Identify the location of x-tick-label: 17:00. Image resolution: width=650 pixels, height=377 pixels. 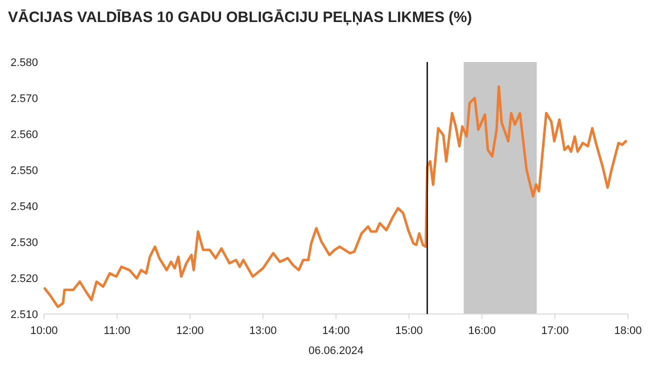
(555, 331).